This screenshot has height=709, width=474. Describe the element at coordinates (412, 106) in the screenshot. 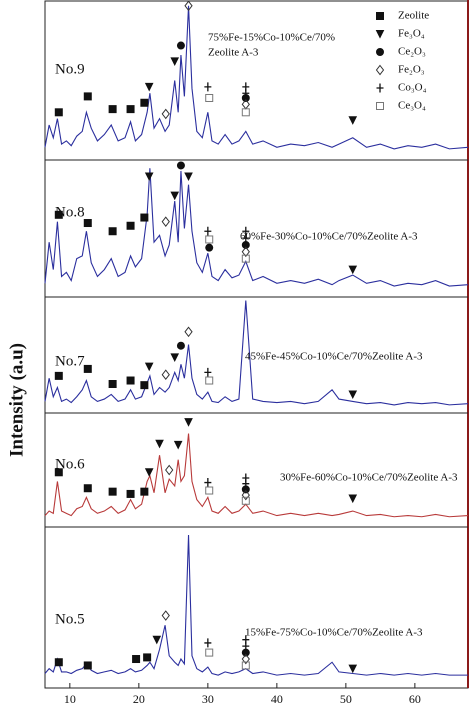

I see `legend-label: Ce₃O₄` at that location.